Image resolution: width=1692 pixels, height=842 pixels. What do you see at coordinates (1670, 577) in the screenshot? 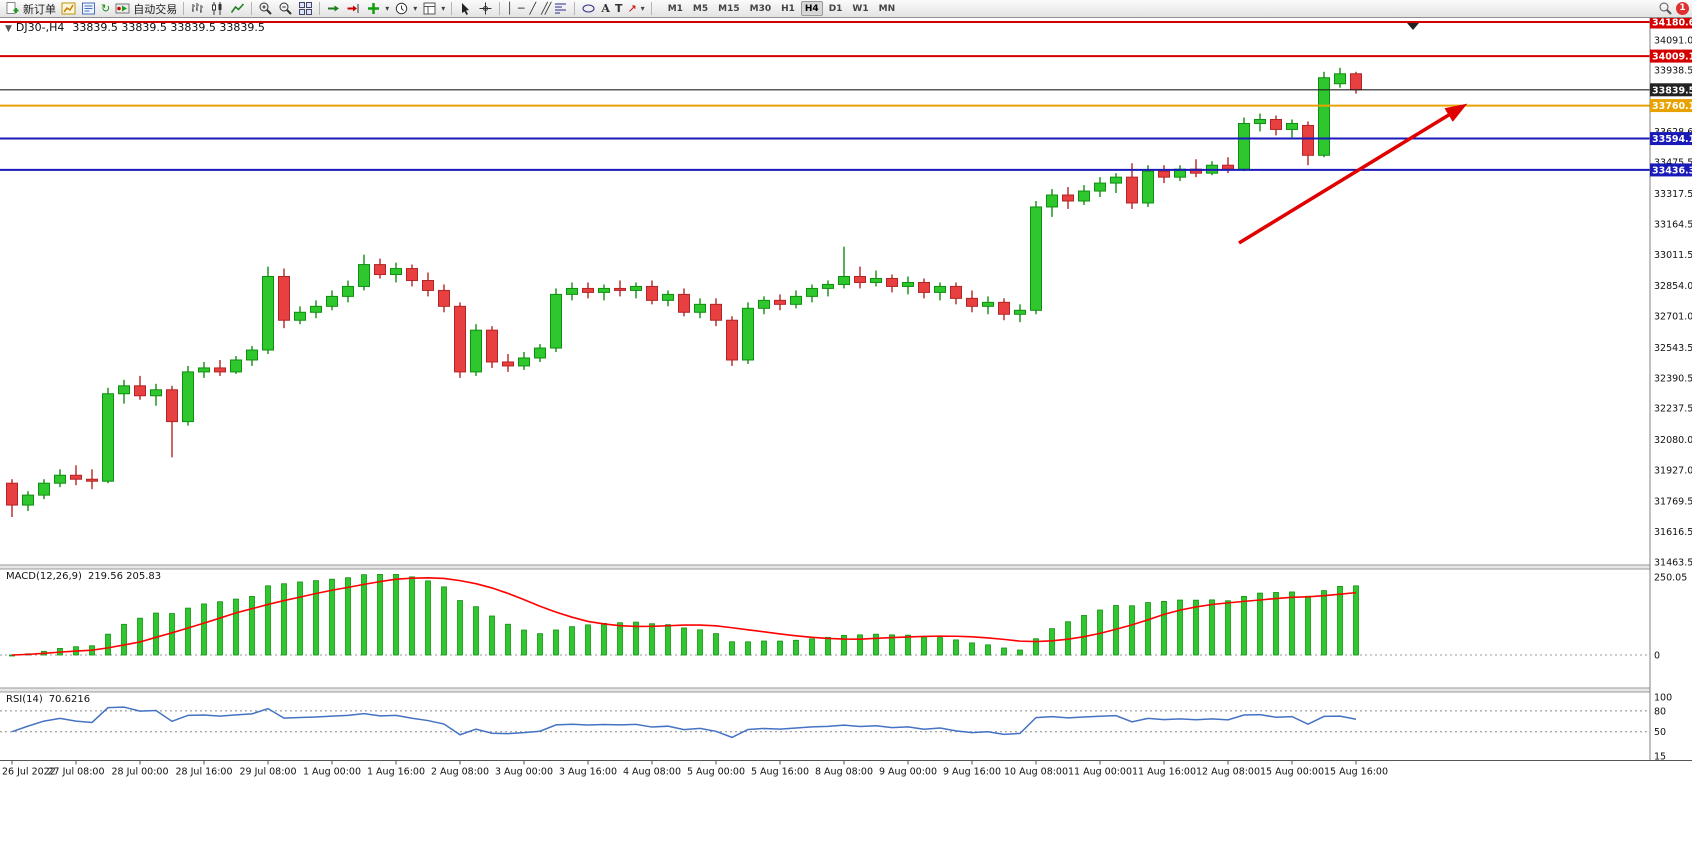
I see `svg-text: 250.05` at bounding box center [1670, 577].